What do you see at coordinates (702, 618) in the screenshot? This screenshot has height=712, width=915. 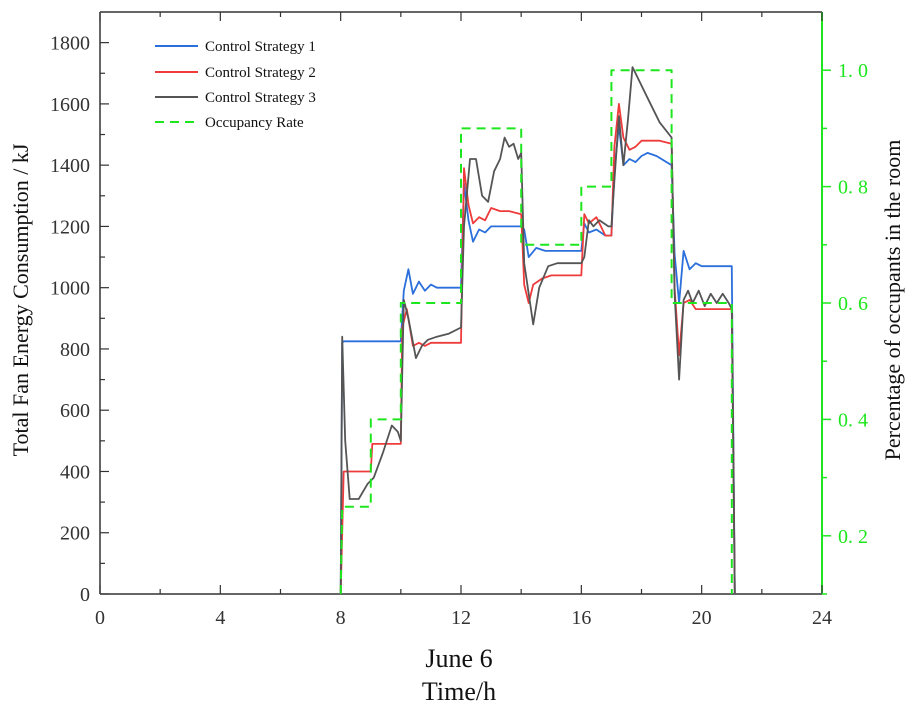 I see `x-tick-label: 20` at bounding box center [702, 618].